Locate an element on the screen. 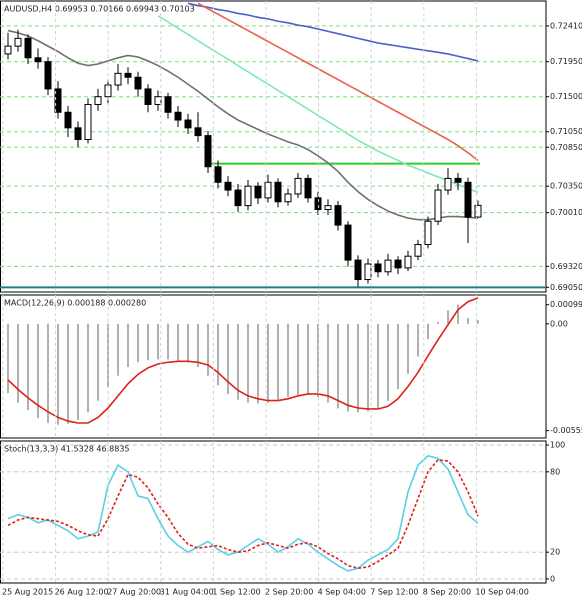 The image size is (582, 600). y-tick-label: 100 is located at coordinates (557, 445).